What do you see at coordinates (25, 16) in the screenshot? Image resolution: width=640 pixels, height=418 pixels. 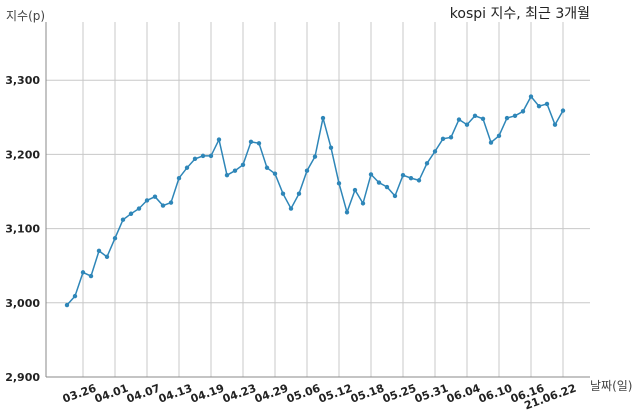 I see `y-axis-label: 지수(p)` at bounding box center [25, 16].